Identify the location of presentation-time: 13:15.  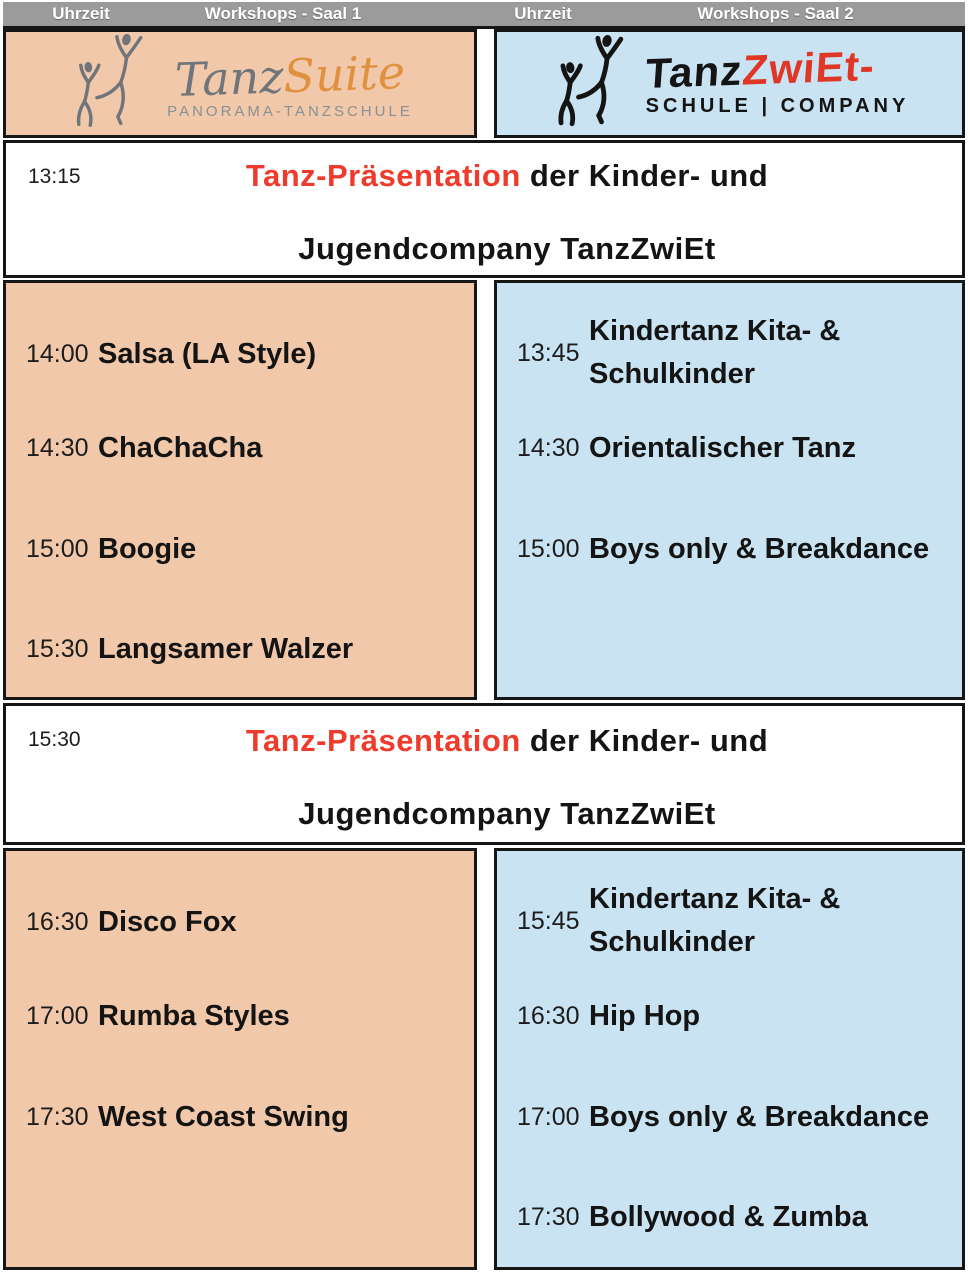
(54, 176).